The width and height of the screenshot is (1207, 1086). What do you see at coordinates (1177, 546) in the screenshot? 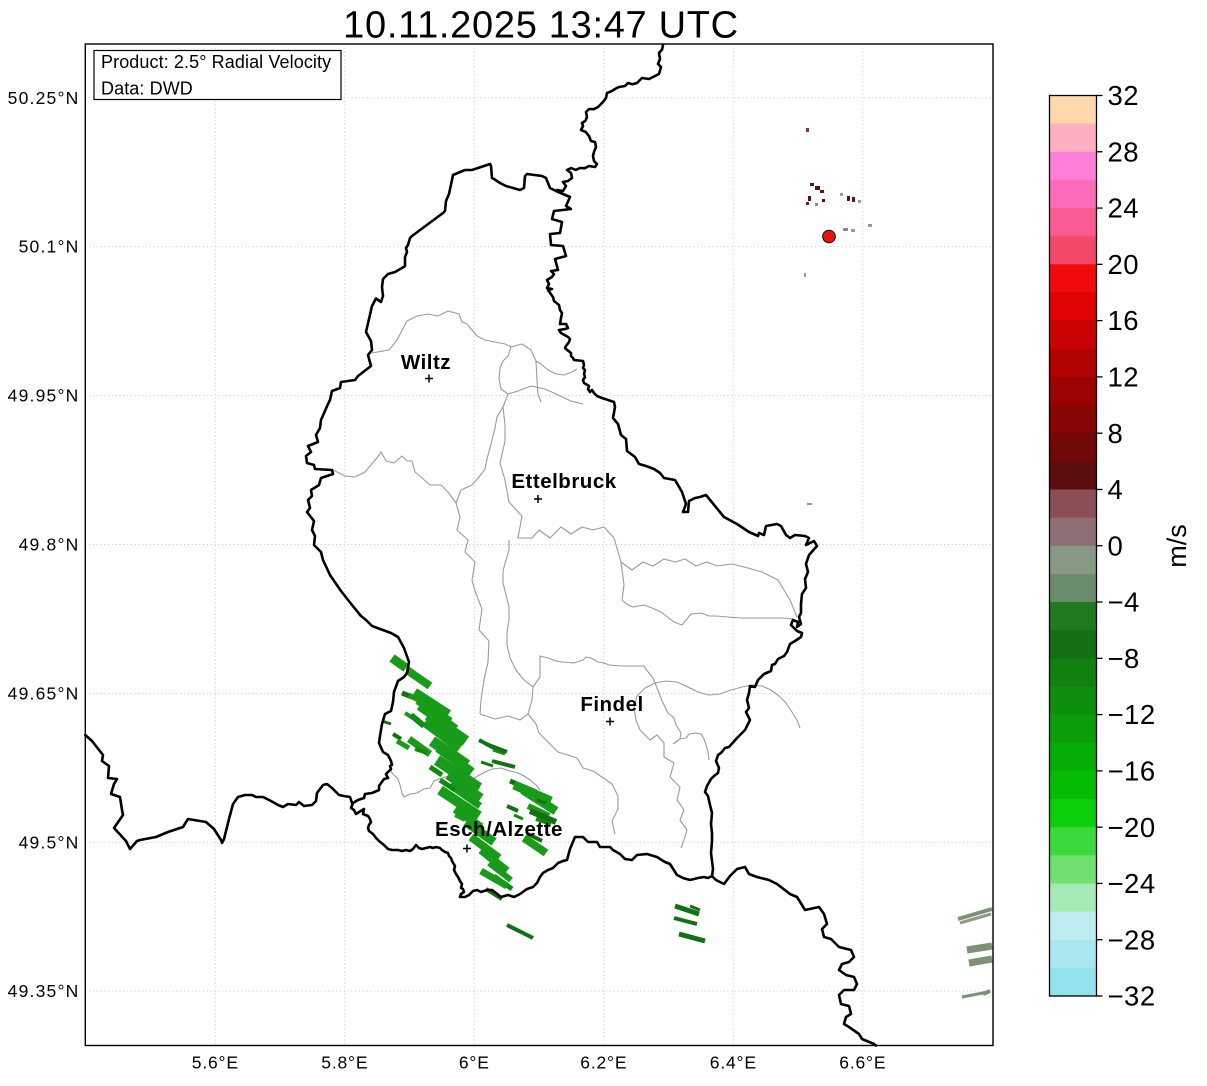
I see `svg-text: m/s` at bounding box center [1177, 546].